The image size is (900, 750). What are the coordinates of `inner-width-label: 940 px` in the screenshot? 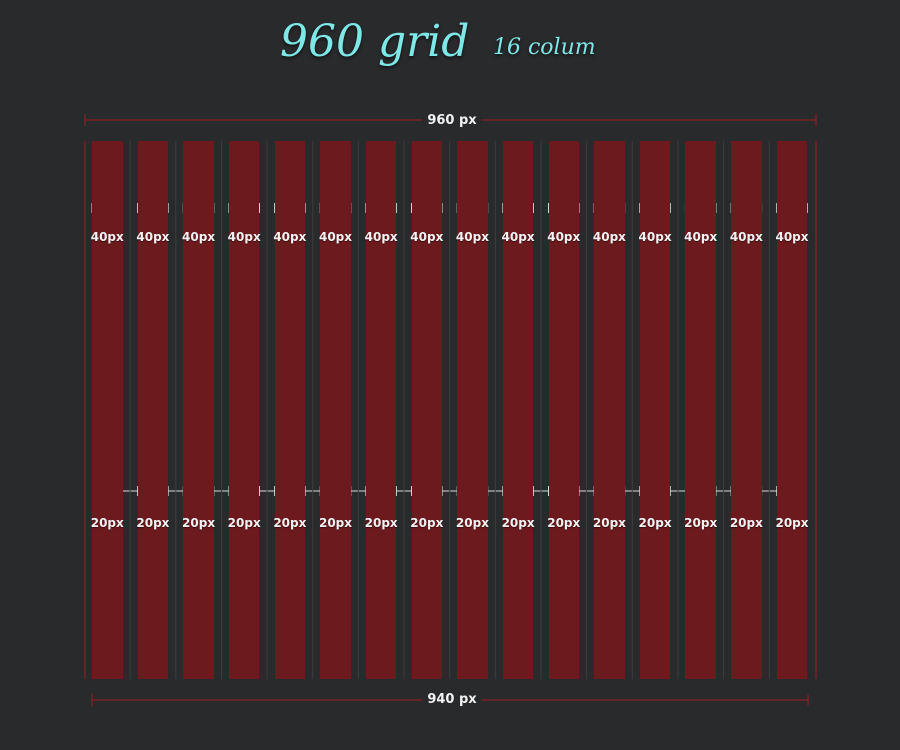 It's located at (452, 700).